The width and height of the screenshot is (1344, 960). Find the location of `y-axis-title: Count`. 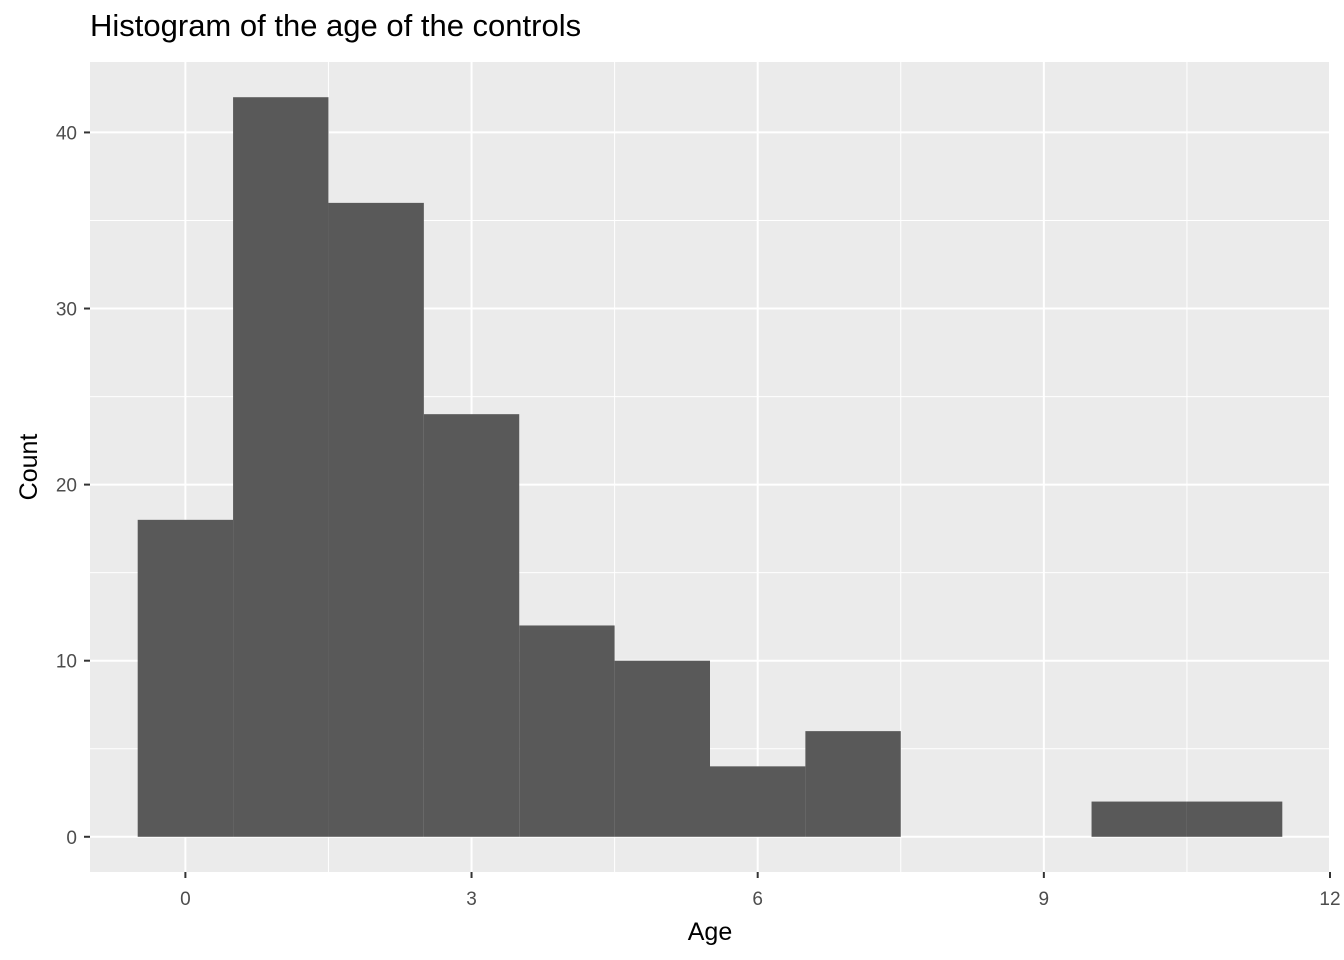

y-axis-title: Count is located at coordinates (29, 467).